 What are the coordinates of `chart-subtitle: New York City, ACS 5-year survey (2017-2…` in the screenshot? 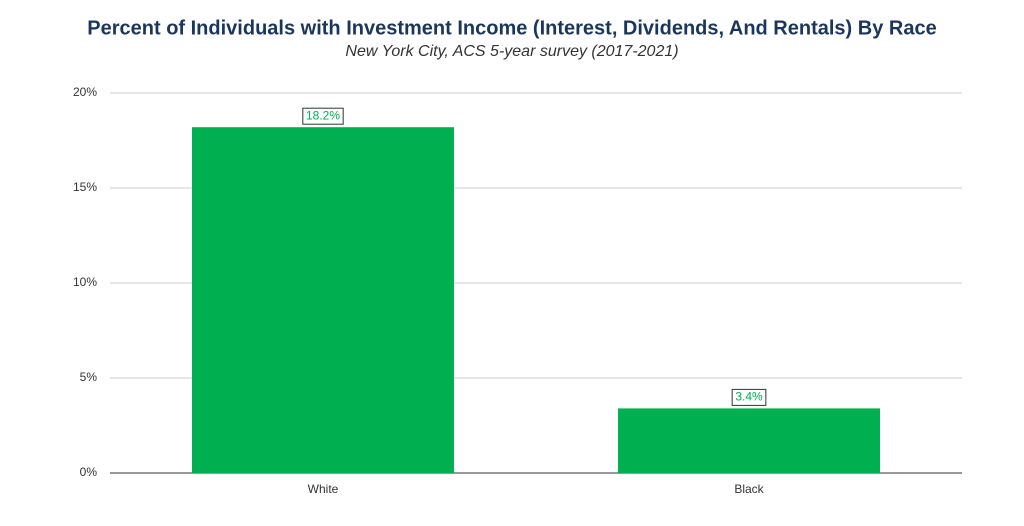 It's located at (511, 51).